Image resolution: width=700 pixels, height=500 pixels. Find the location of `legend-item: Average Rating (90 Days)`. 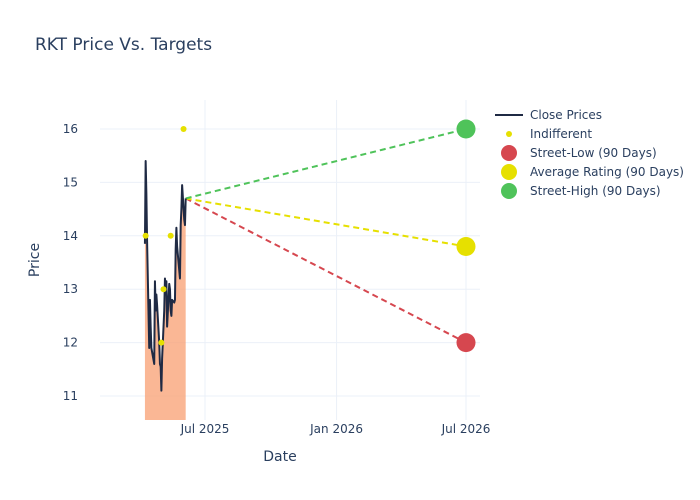

legend-item: Average Rating (90 Days) is located at coordinates (592, 172).